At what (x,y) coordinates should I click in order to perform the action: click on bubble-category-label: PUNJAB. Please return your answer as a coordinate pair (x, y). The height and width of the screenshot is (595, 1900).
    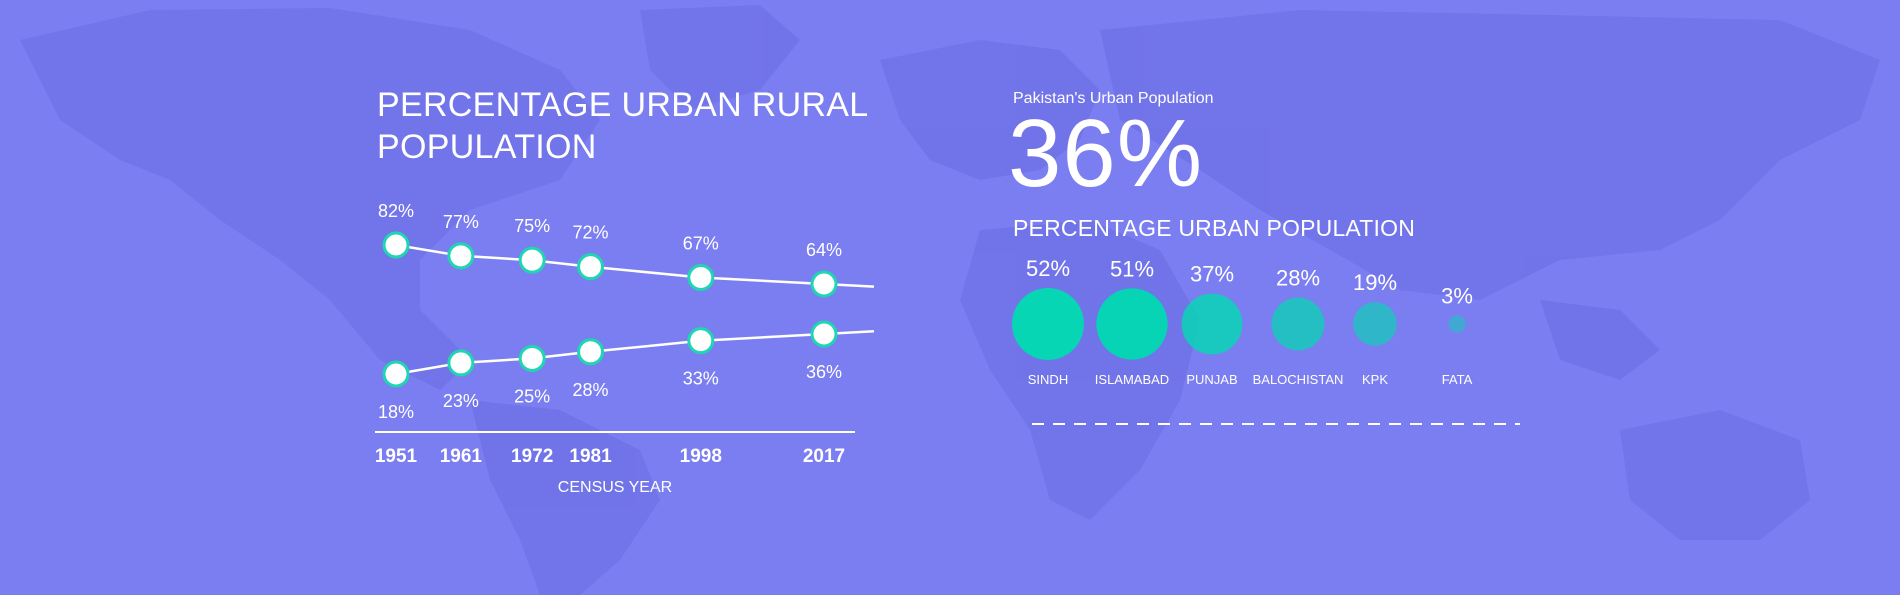
    Looking at the image, I should click on (1211, 379).